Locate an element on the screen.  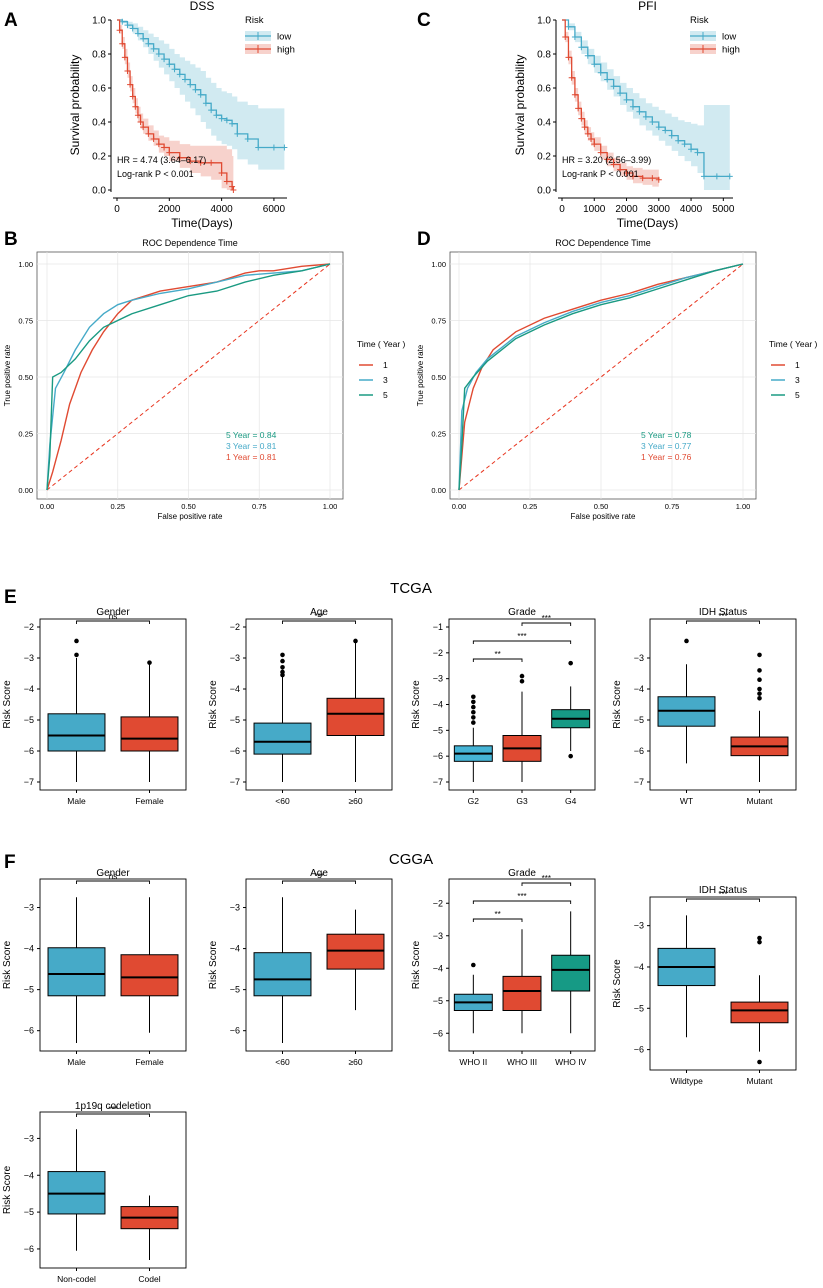
box-WHO III is located at coordinates (522, 993).